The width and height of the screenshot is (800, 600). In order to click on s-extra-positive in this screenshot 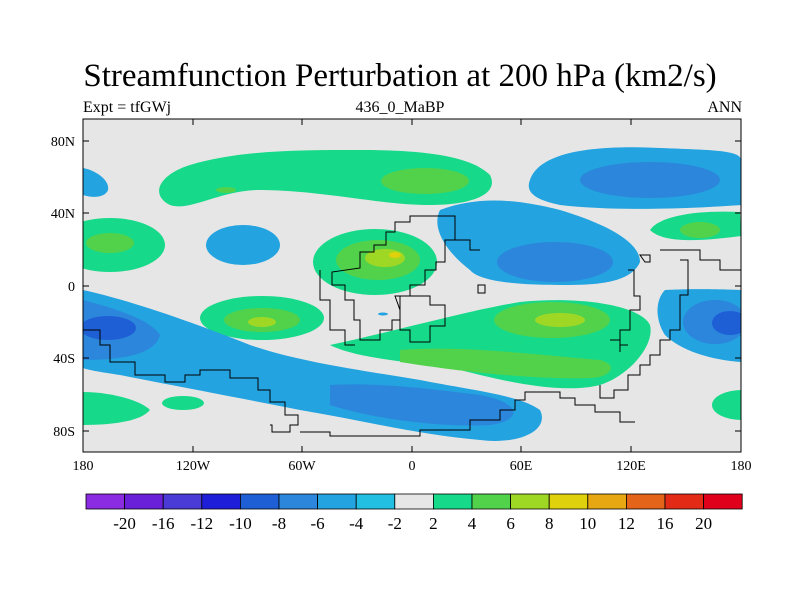, I will do `click(412, 407)`.